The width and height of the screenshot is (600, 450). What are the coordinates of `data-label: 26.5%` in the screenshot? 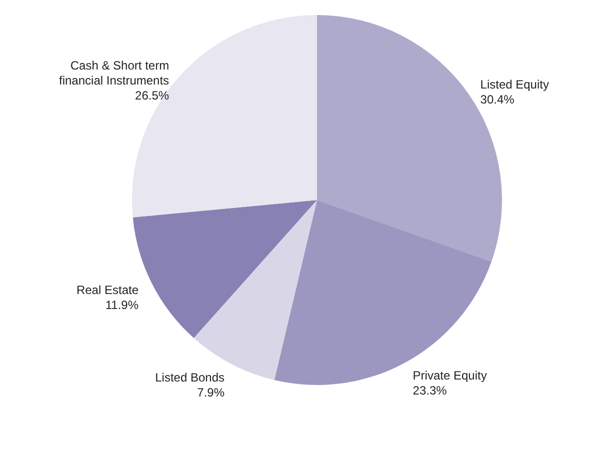 It's located at (152, 95).